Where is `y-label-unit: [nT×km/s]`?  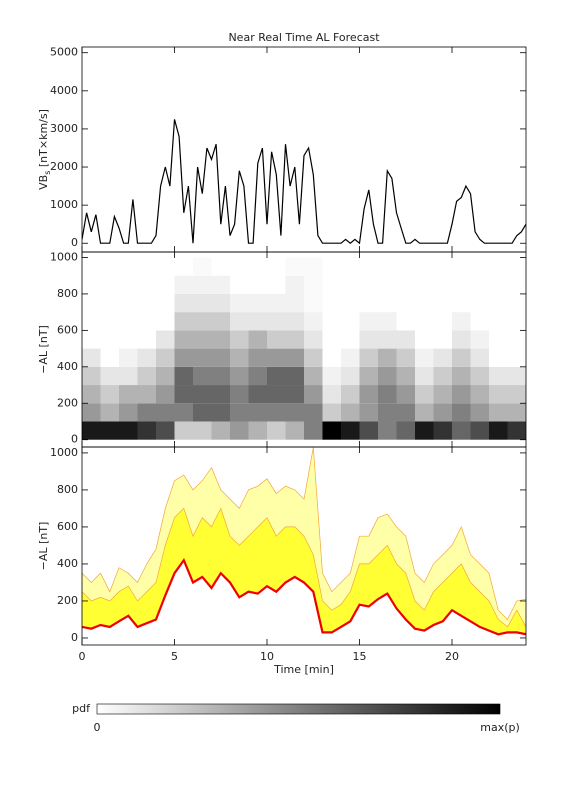 y-label-unit: [nT×km/s] is located at coordinates (43, 140).